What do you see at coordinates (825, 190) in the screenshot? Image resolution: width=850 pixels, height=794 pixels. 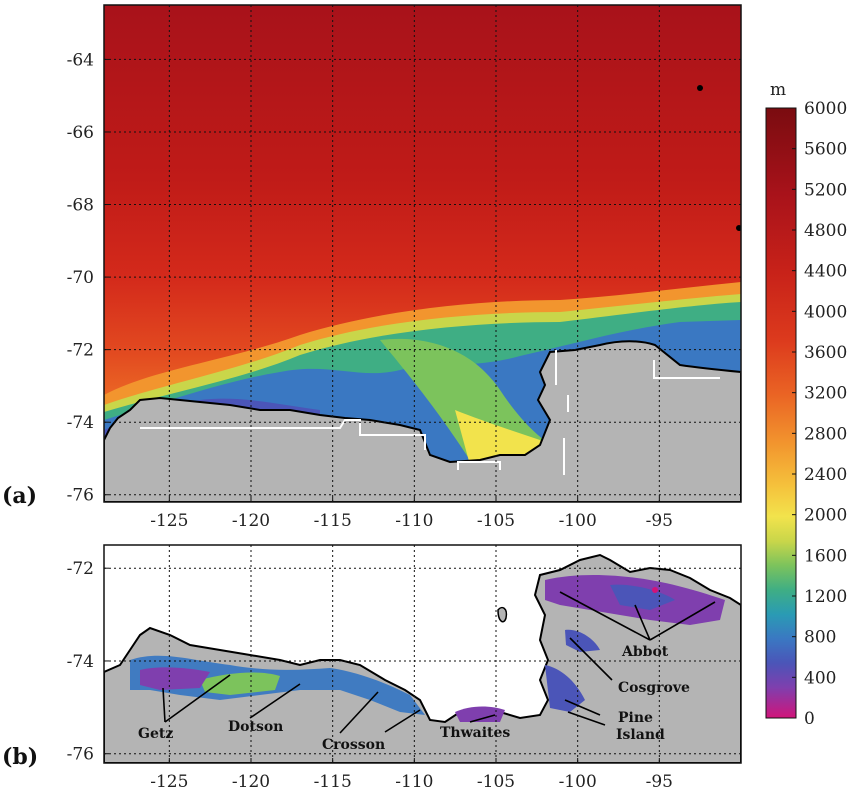 I see `colorbar-tick-label: 5200` at bounding box center [825, 190].